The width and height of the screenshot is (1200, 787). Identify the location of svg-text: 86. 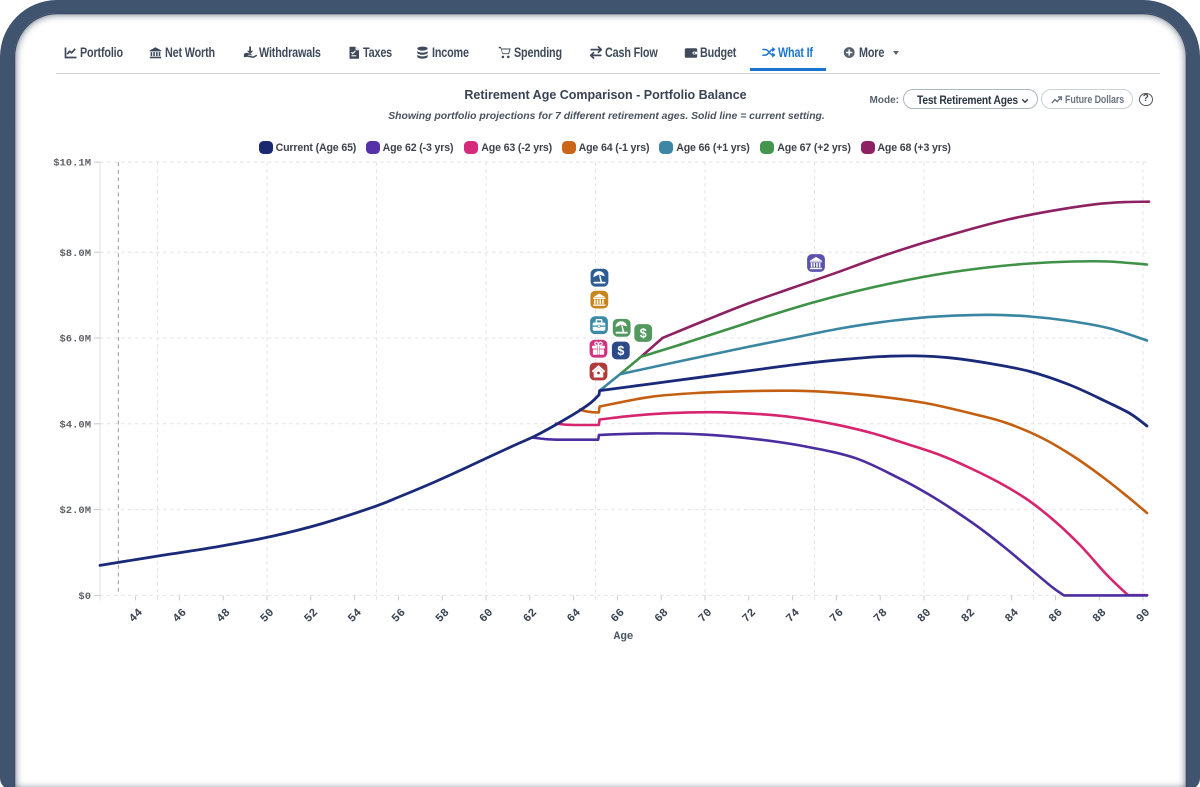
(1056, 615).